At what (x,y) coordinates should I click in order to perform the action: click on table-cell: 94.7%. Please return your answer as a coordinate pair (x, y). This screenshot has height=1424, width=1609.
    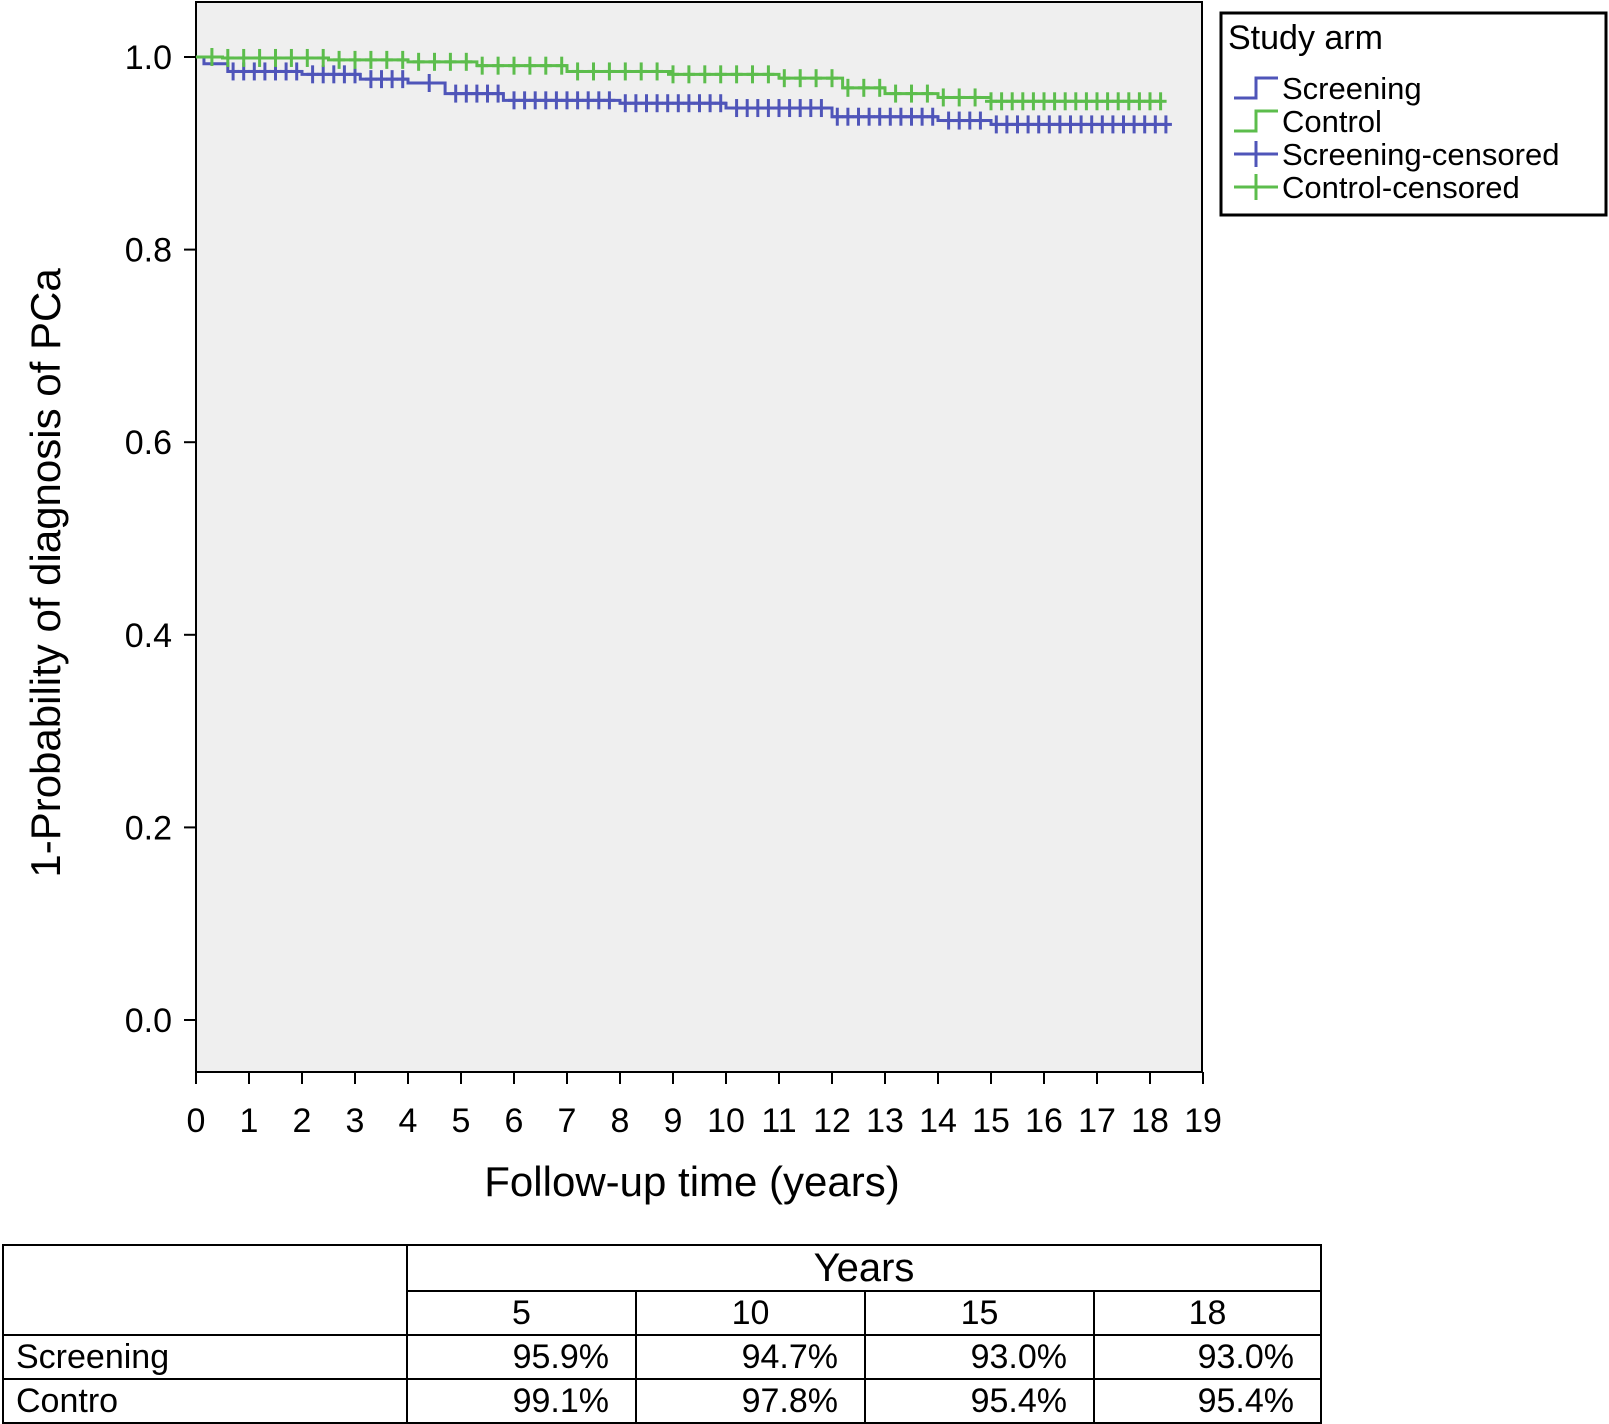
    Looking at the image, I should click on (750, 1357).